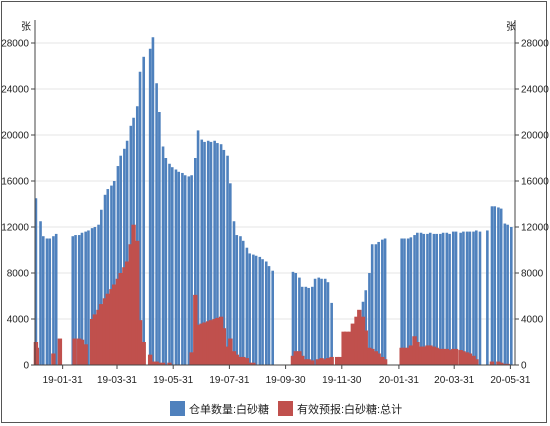  Describe the element at coordinates (535, 44) in the screenshot. I see `y-tick-label-right: 28000` at that location.